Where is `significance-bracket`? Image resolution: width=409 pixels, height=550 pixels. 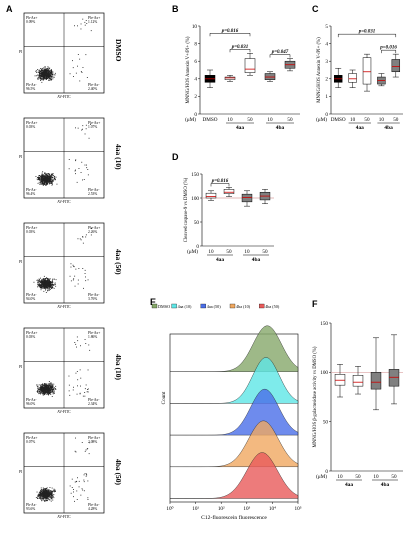
significance-bracket is located at coordinates (230, 35).